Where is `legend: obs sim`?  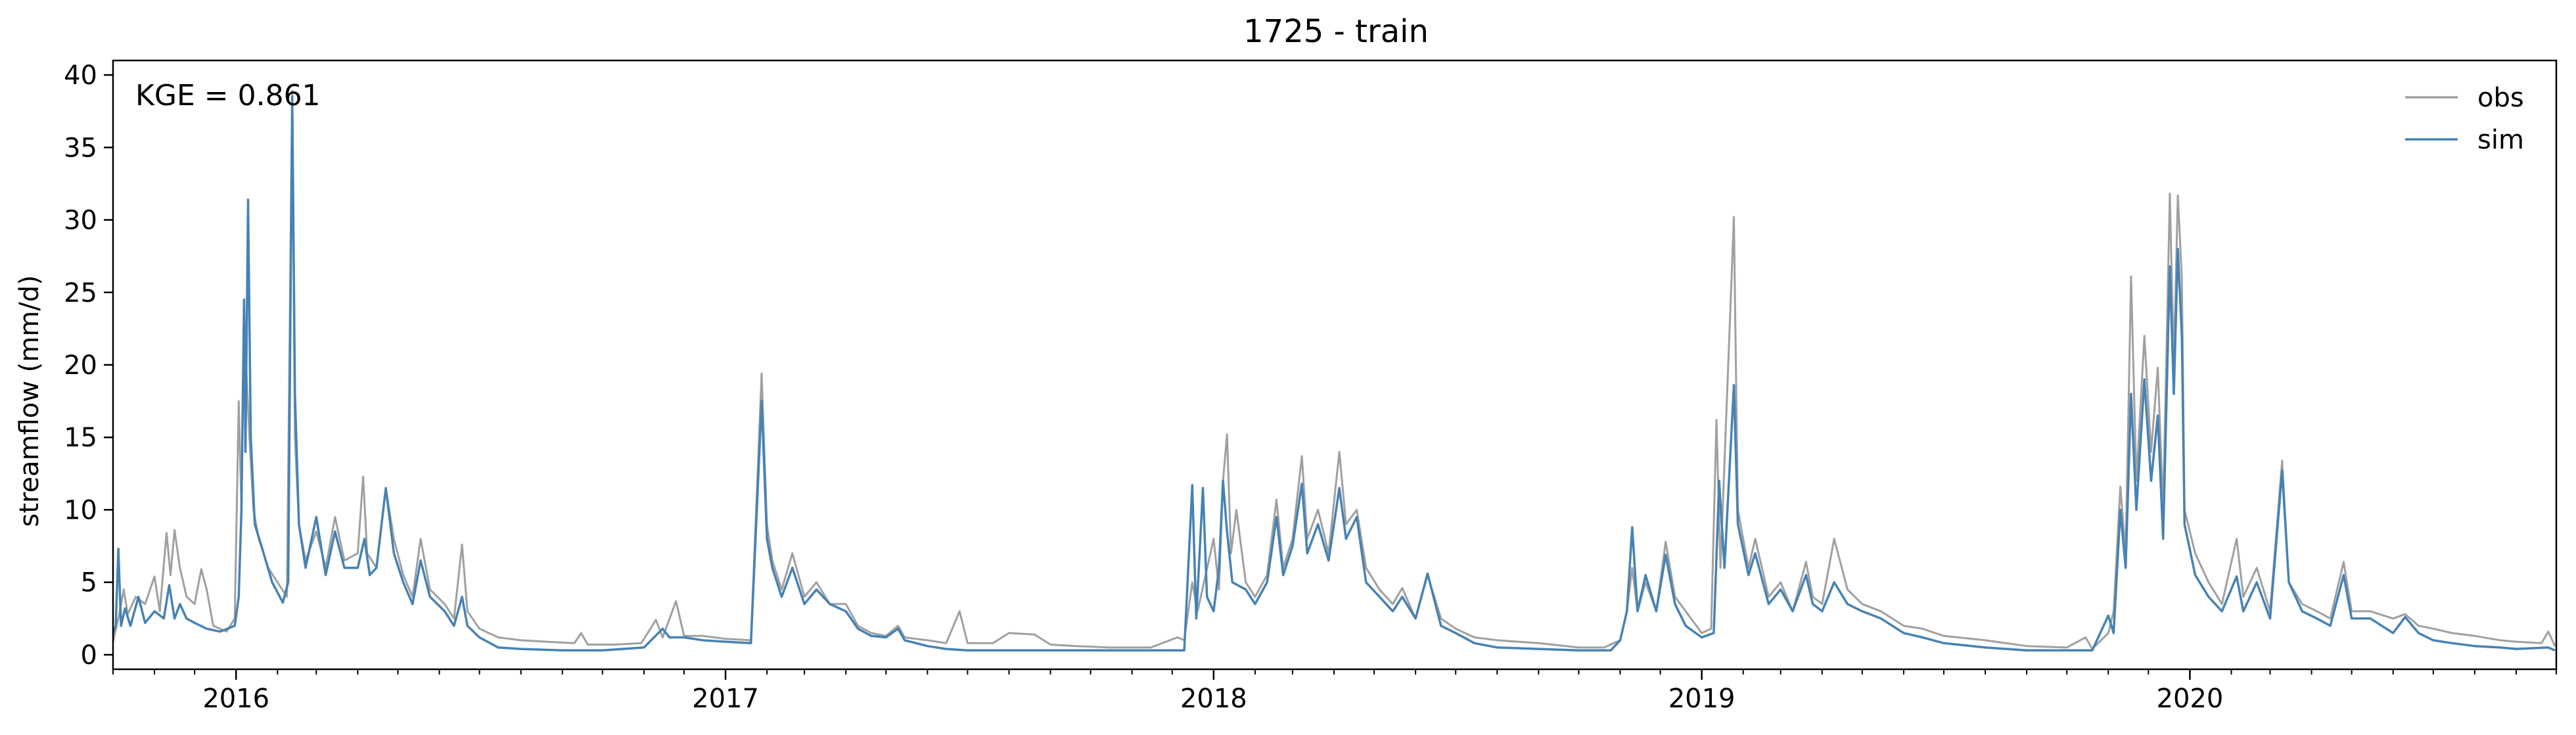 legend: obs sim is located at coordinates (2464, 119).